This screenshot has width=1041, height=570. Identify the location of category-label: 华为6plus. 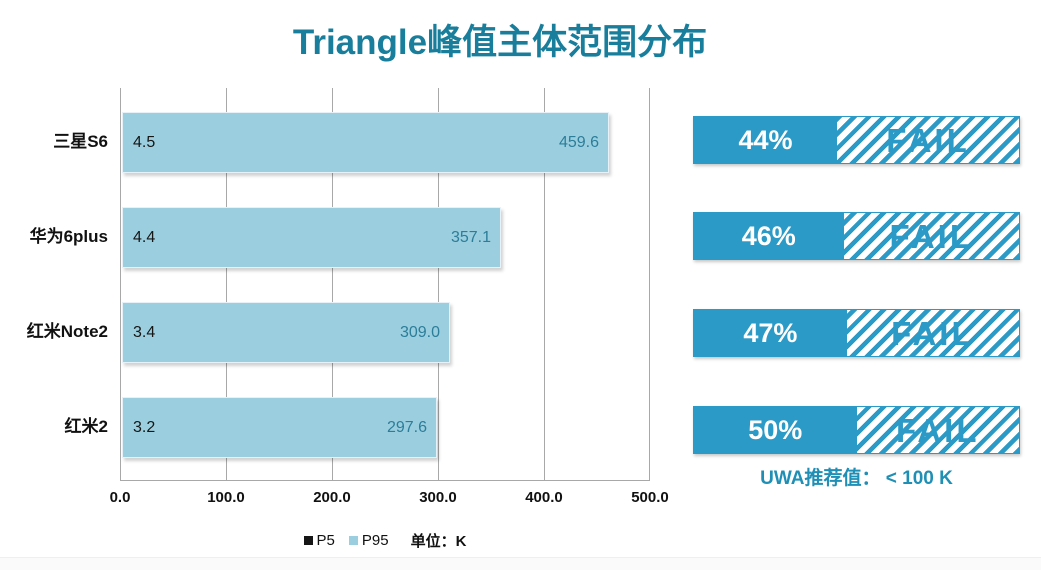
(68, 236).